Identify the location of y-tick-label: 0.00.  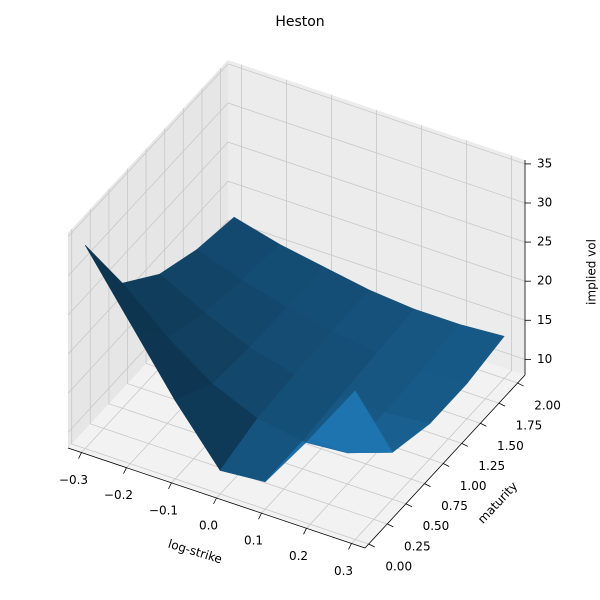
(398, 566).